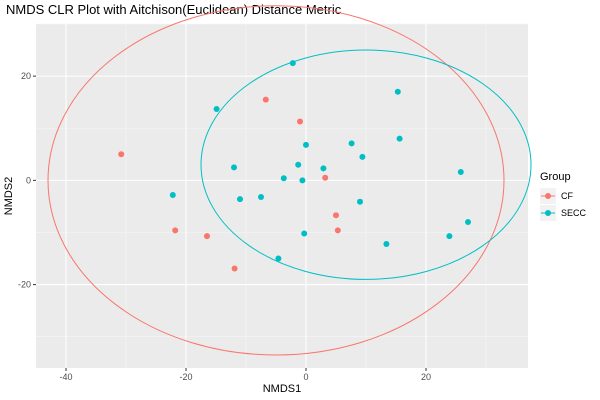 The height and width of the screenshot is (400, 600). I want to click on x-axis-title: NMDS1, so click(282, 389).